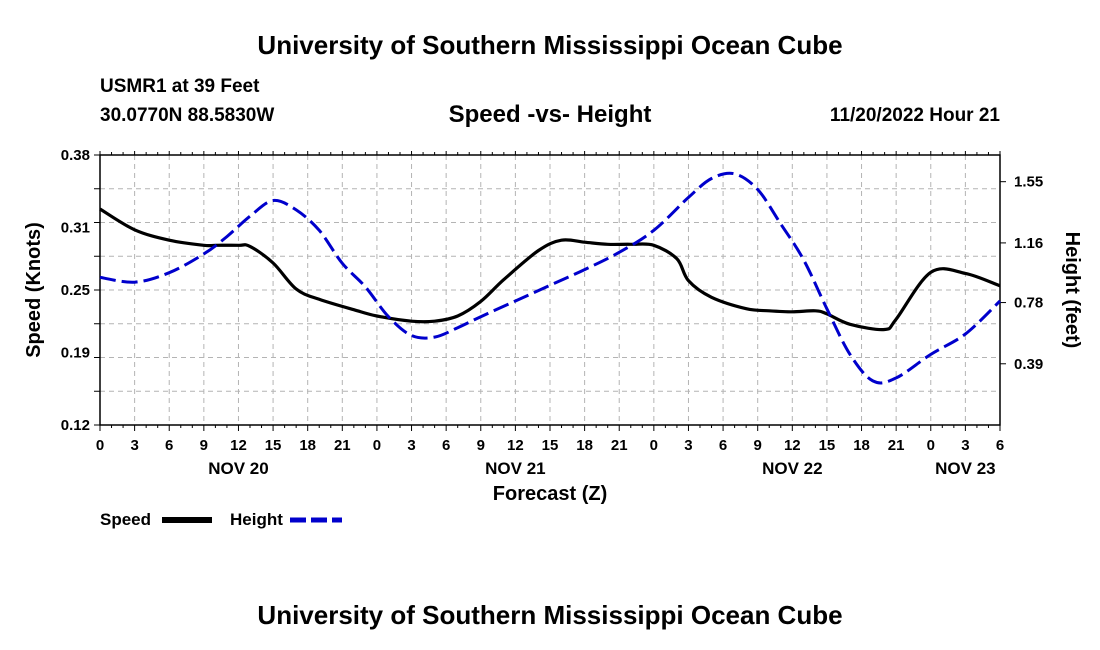 Image resolution: width=1100 pixels, height=650 pixels. I want to click on y2-tick-label: 0.39, so click(1028, 364).